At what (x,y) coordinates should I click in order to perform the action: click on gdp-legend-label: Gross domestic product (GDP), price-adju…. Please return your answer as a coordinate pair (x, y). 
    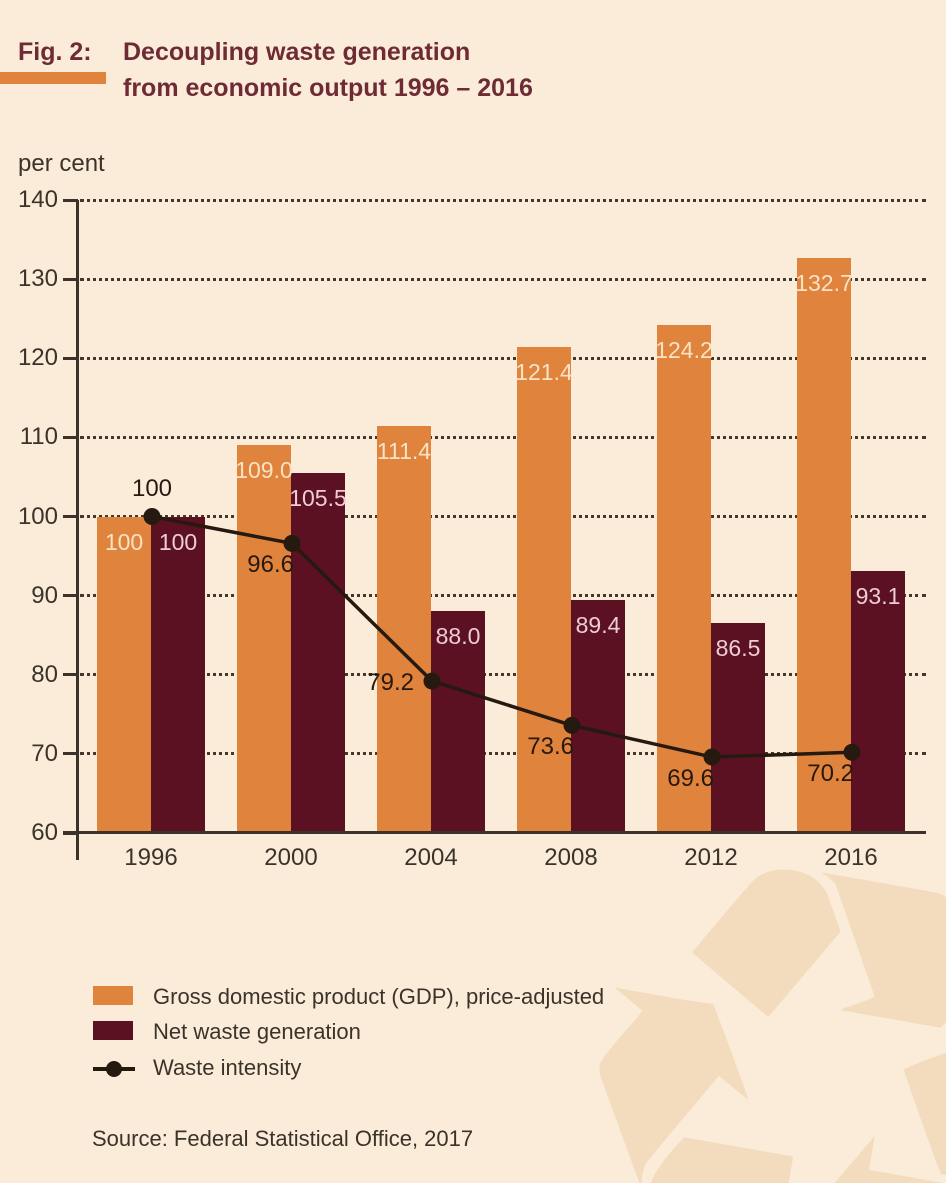
    Looking at the image, I should click on (379, 996).